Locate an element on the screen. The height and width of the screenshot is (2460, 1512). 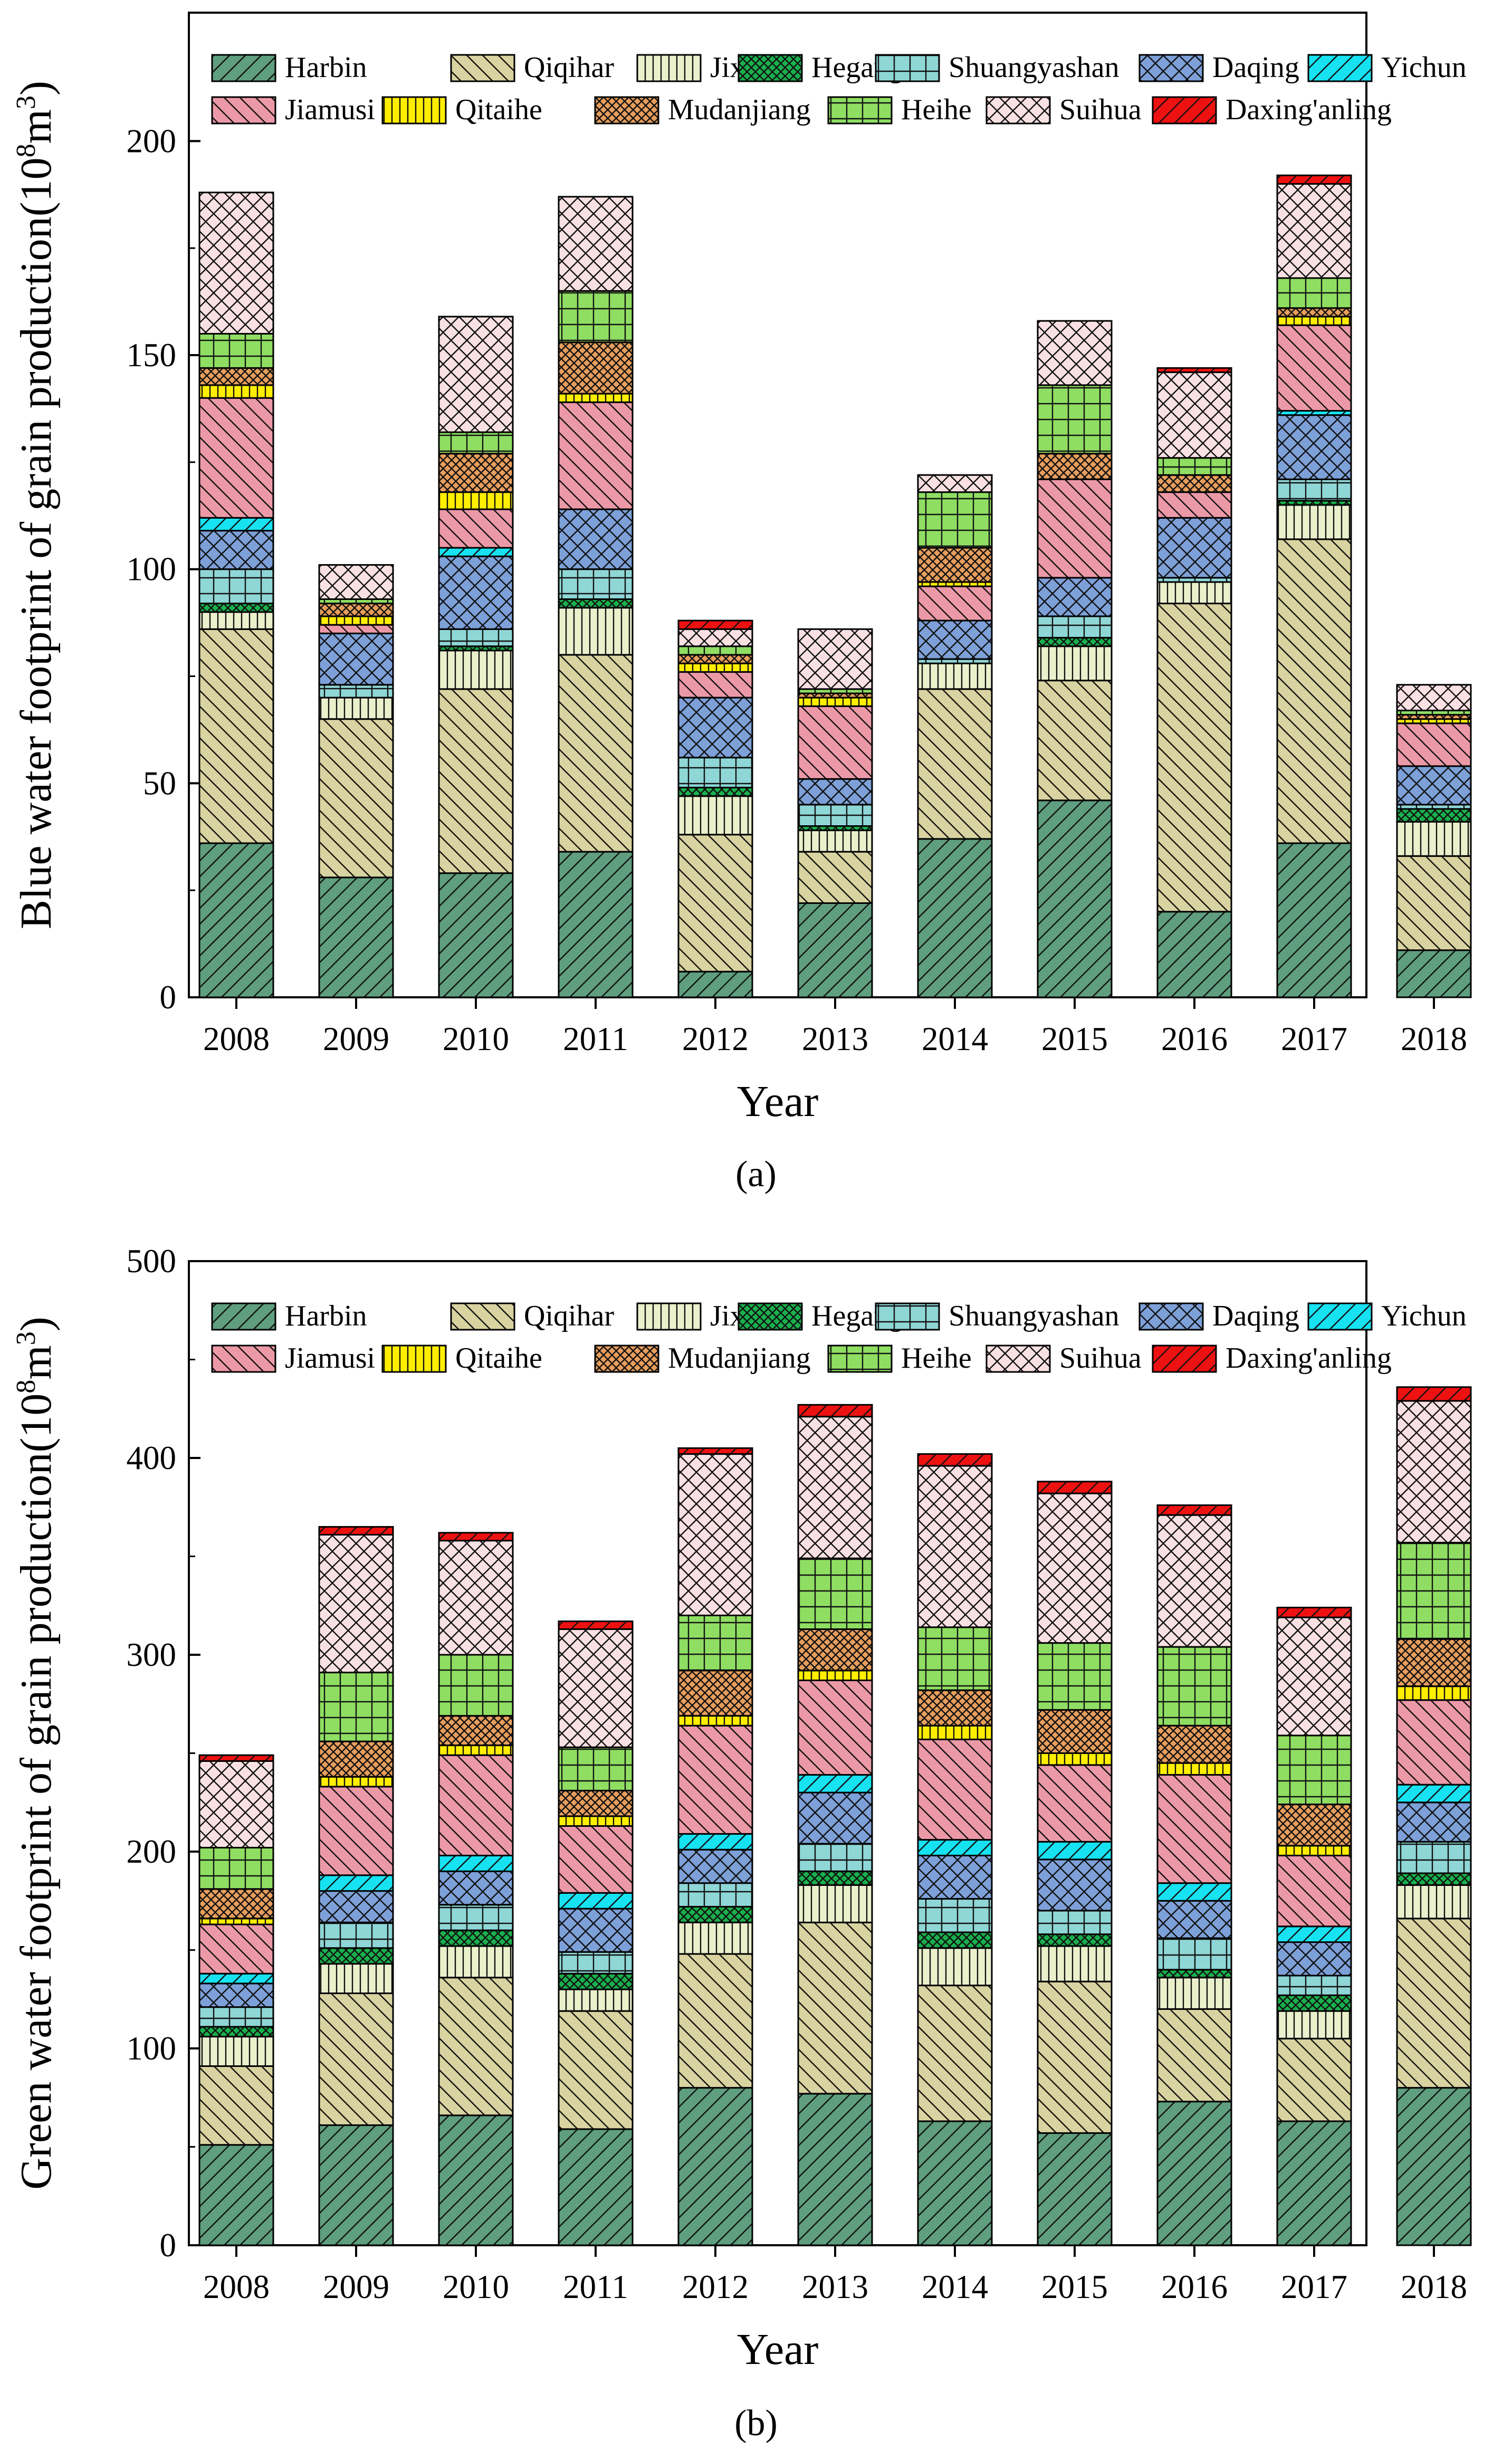
bar-segment-mudanjiang-2010 is located at coordinates (476, 1731).